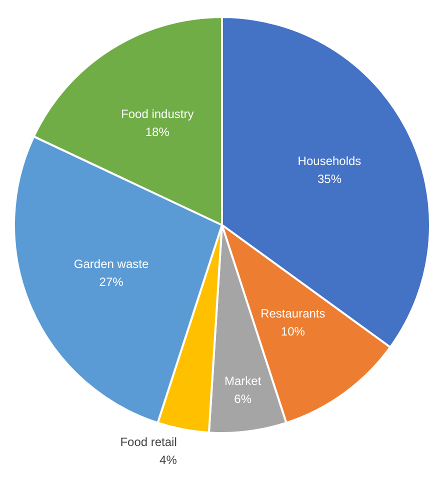 Image resolution: width=445 pixels, height=489 pixels. Describe the element at coordinates (169, 459) in the screenshot. I see `data-label: 4%` at that location.